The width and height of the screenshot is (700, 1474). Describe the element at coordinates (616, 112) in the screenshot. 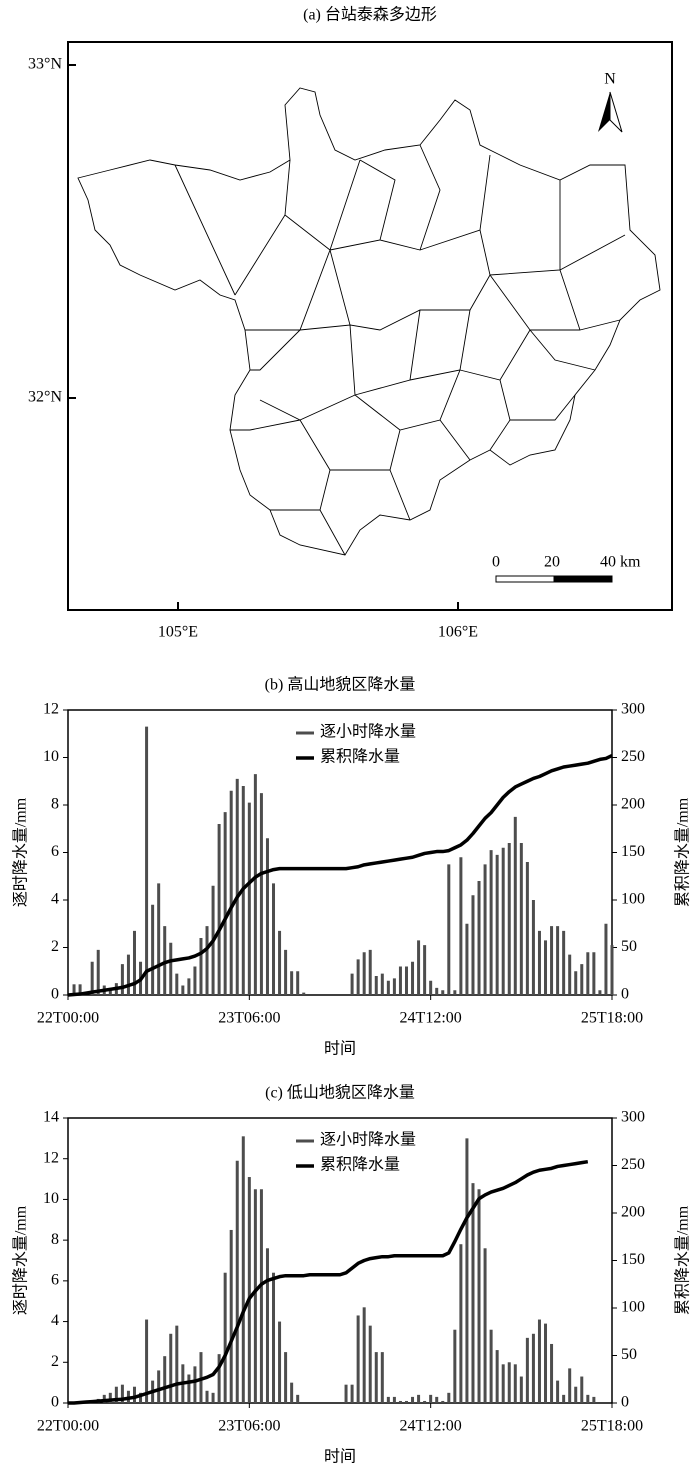

I see `north-arrow-right` at that location.